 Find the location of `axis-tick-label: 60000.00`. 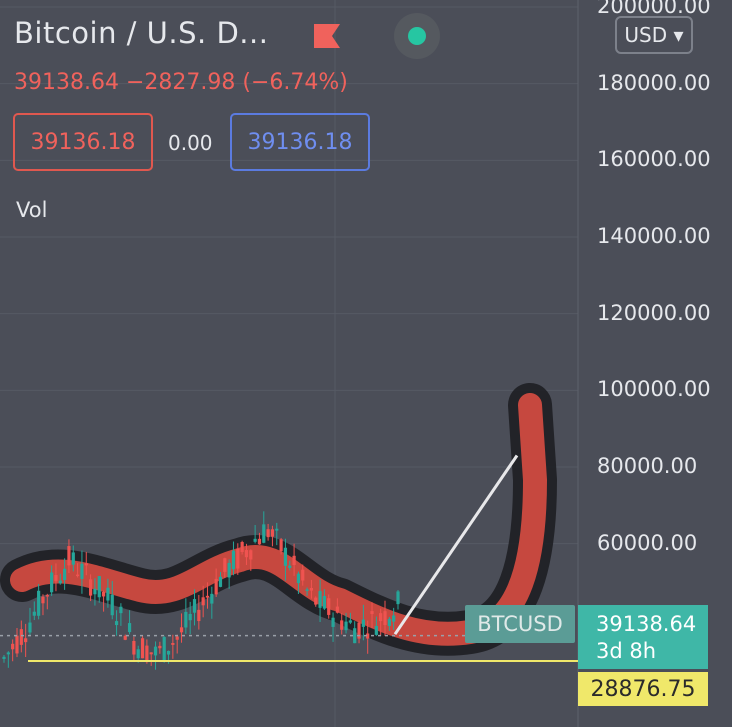

axis-tick-label: 60000.00 is located at coordinates (647, 542).